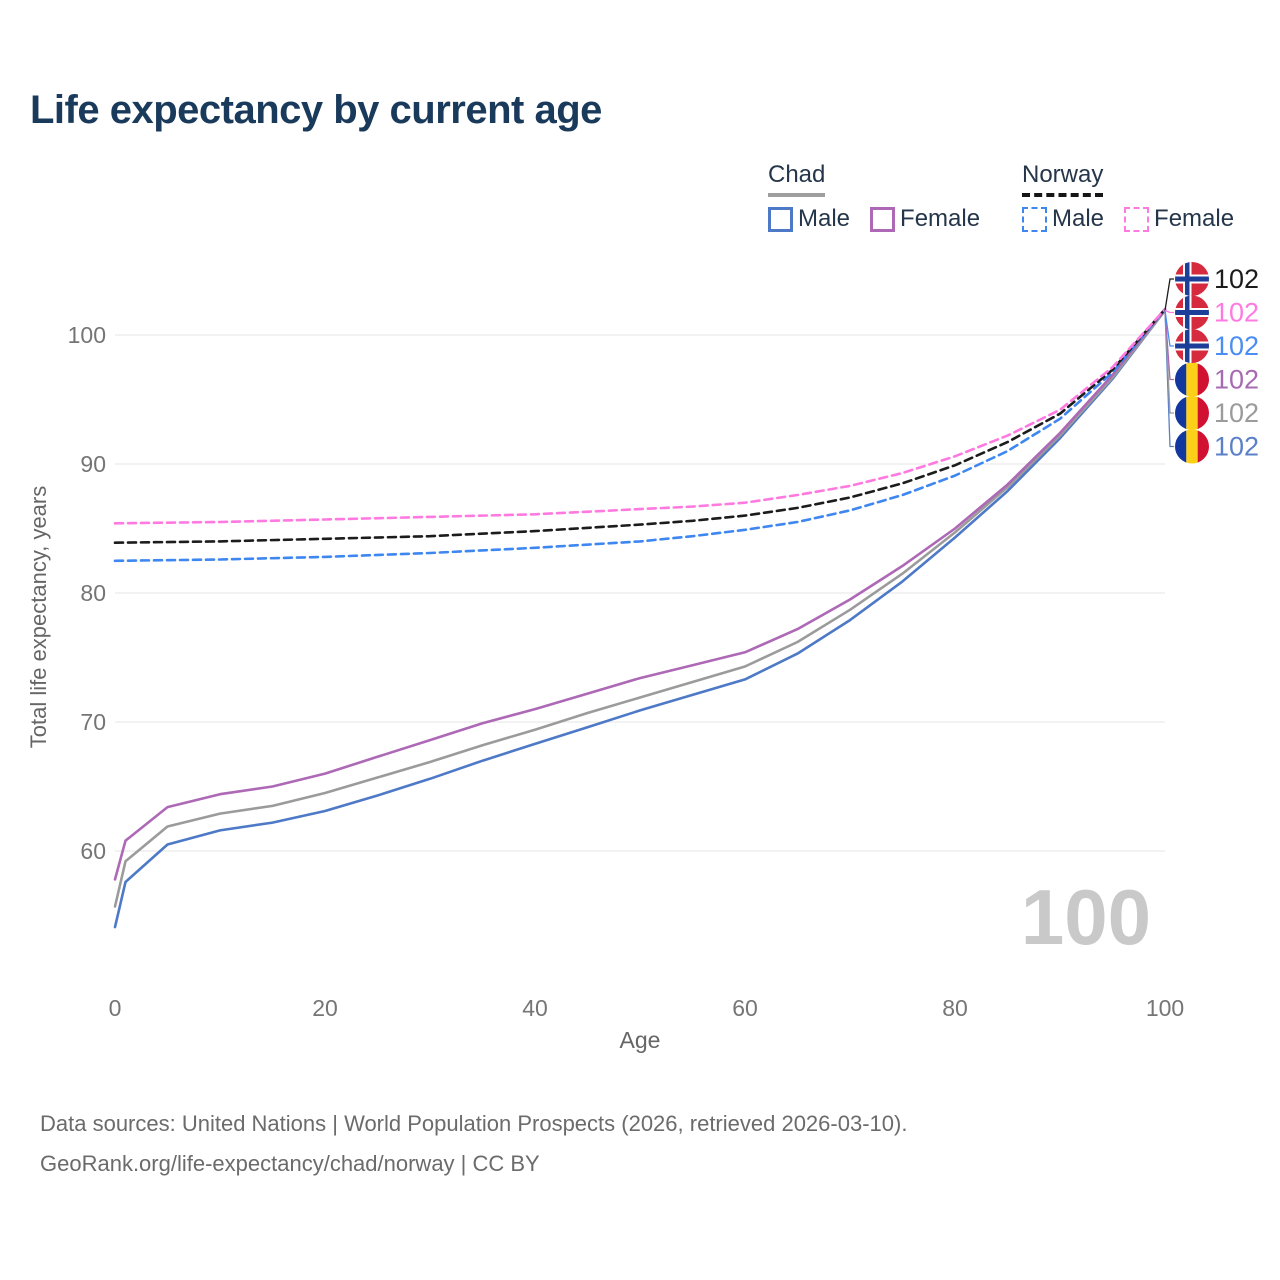  Describe the element at coordinates (874, 197) in the screenshot. I see `legend-group-chad: Chad Male Female` at that location.